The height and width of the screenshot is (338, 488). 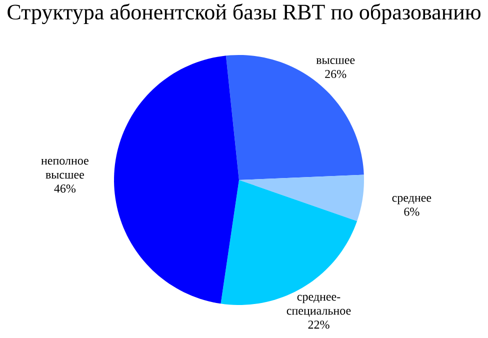 I want to click on data-label: 22%, so click(x=319, y=324).